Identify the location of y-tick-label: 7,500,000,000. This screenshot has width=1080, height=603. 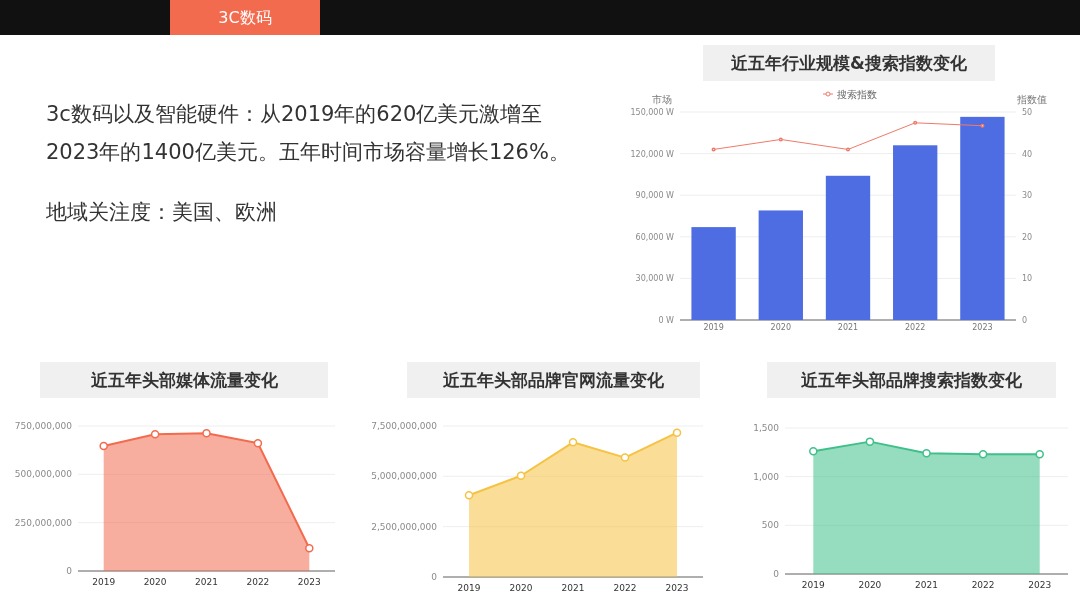
(404, 426).